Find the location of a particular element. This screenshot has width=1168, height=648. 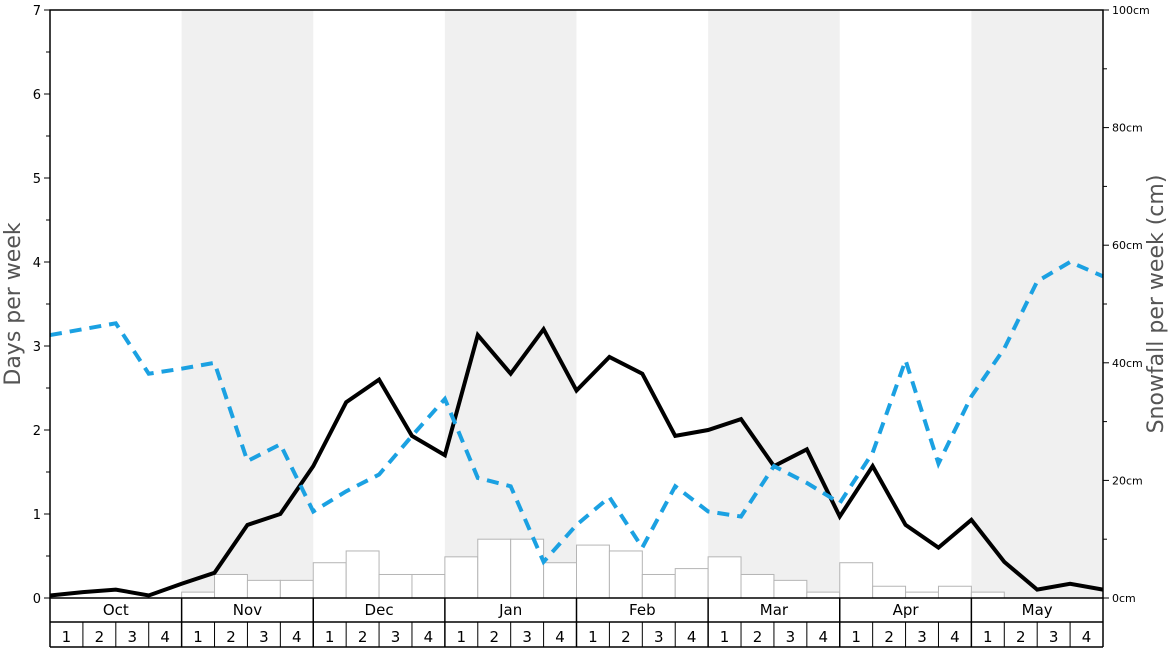

month-label-feb: Feb is located at coordinates (642, 610).